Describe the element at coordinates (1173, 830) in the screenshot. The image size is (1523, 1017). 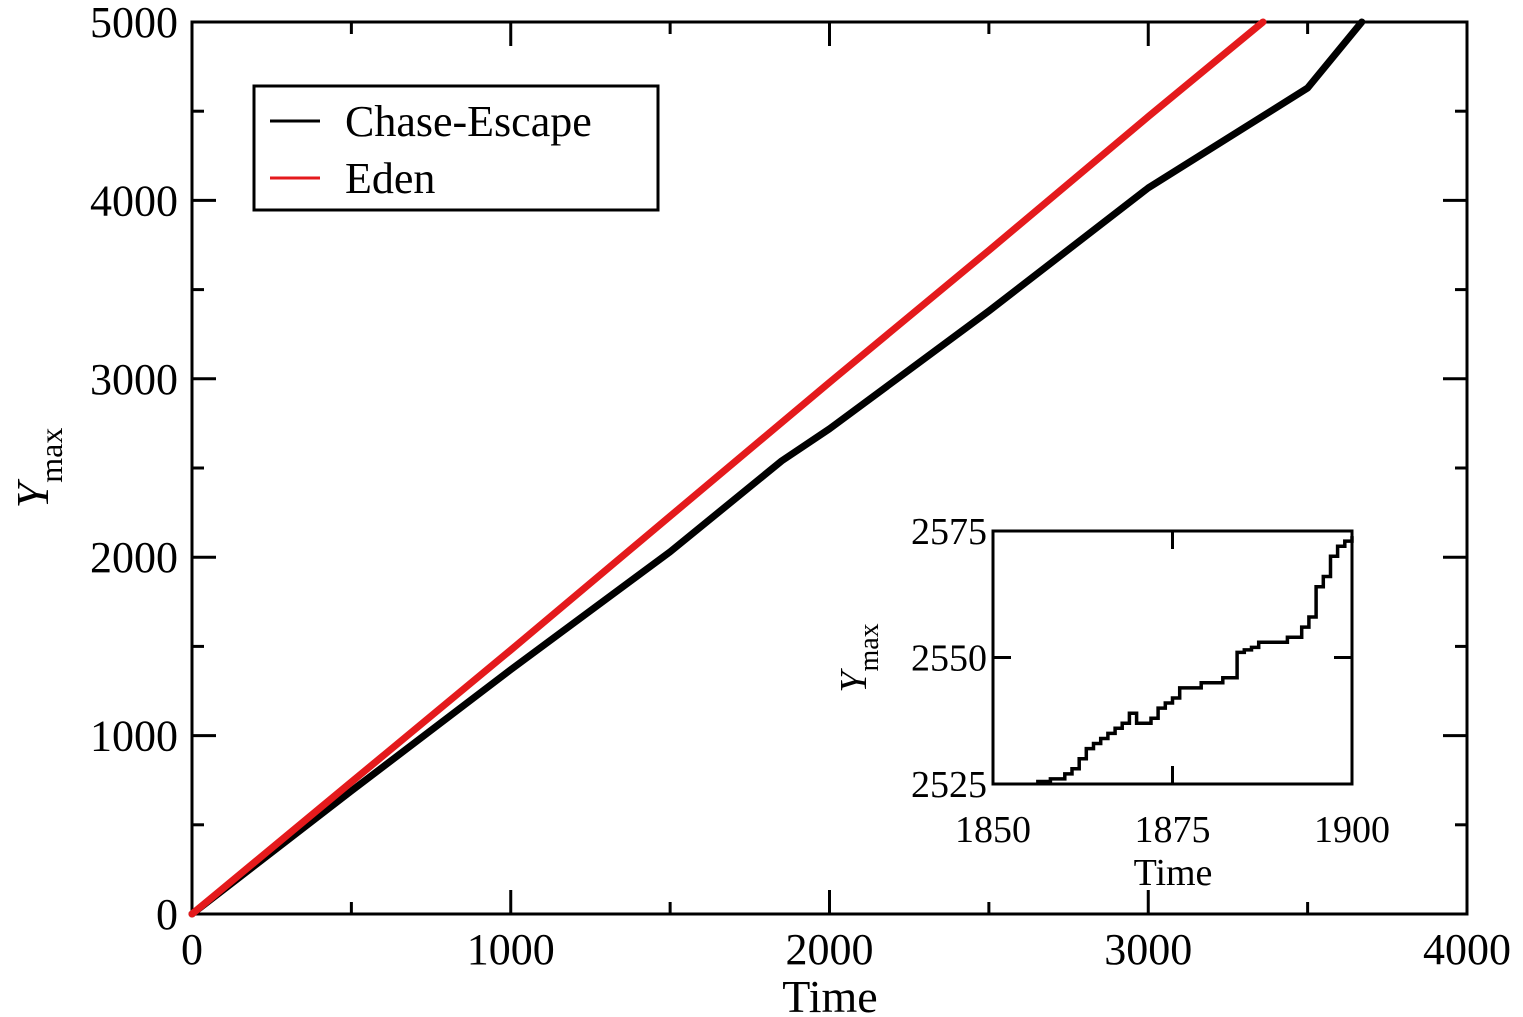
I see `x-tick-label: 1875` at that location.